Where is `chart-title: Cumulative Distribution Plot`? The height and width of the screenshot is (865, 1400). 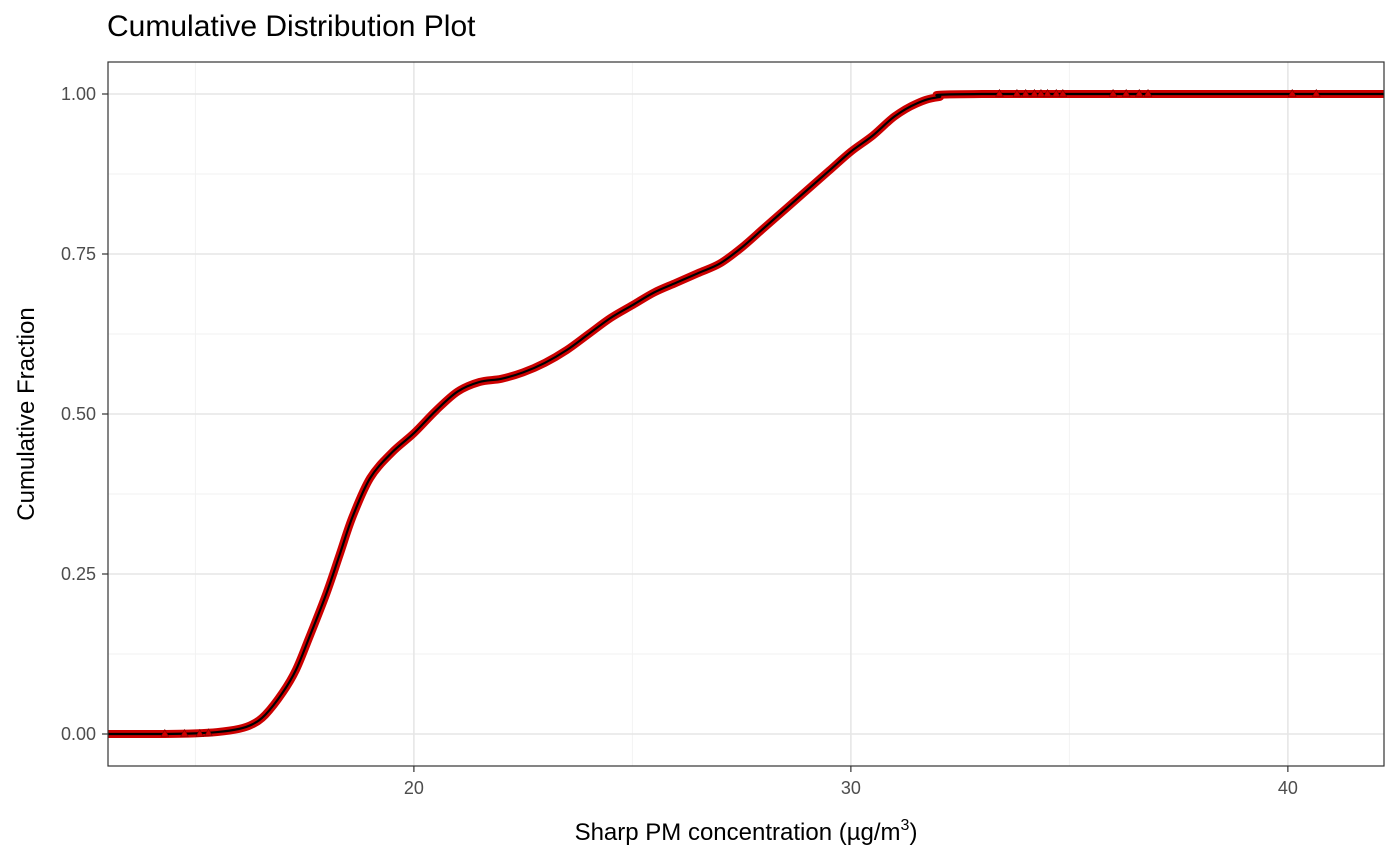 chart-title: Cumulative Distribution Plot is located at coordinates (291, 26).